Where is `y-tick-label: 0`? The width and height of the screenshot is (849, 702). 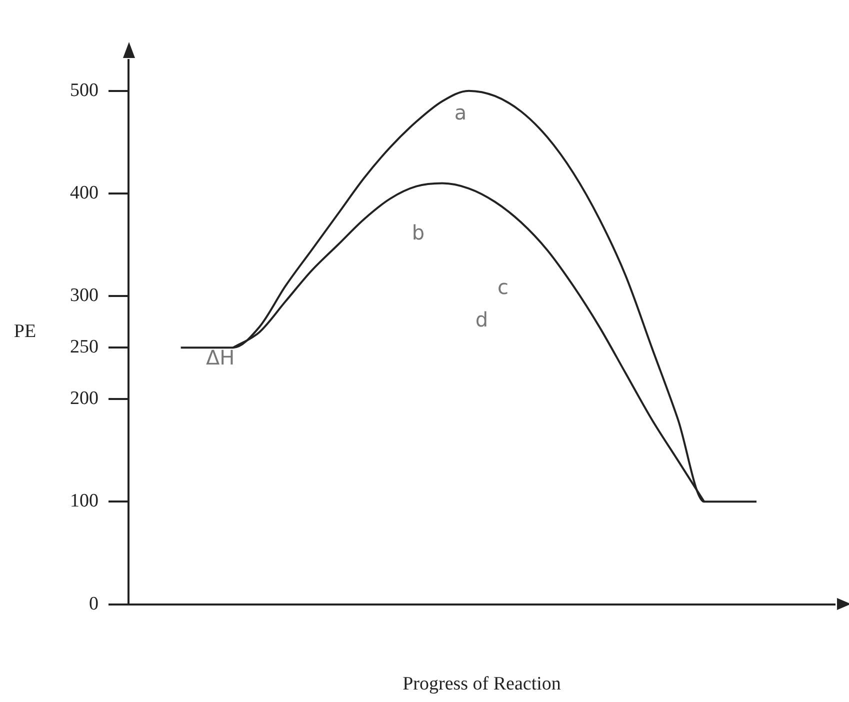 y-tick-label: 0 is located at coordinates (93, 603).